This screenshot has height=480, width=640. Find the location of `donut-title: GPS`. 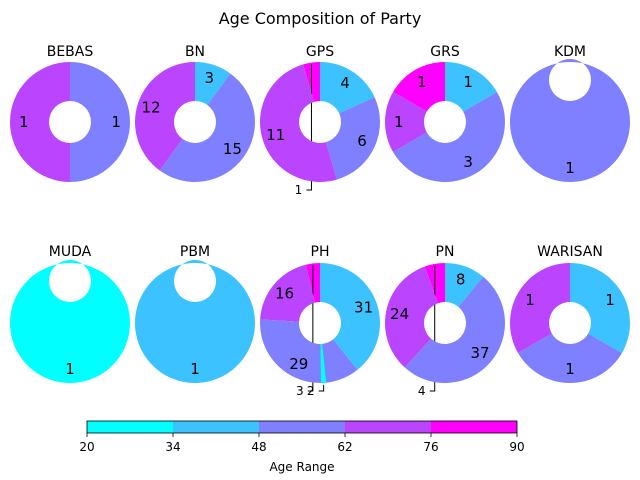

donut-title: GPS is located at coordinates (320, 52).